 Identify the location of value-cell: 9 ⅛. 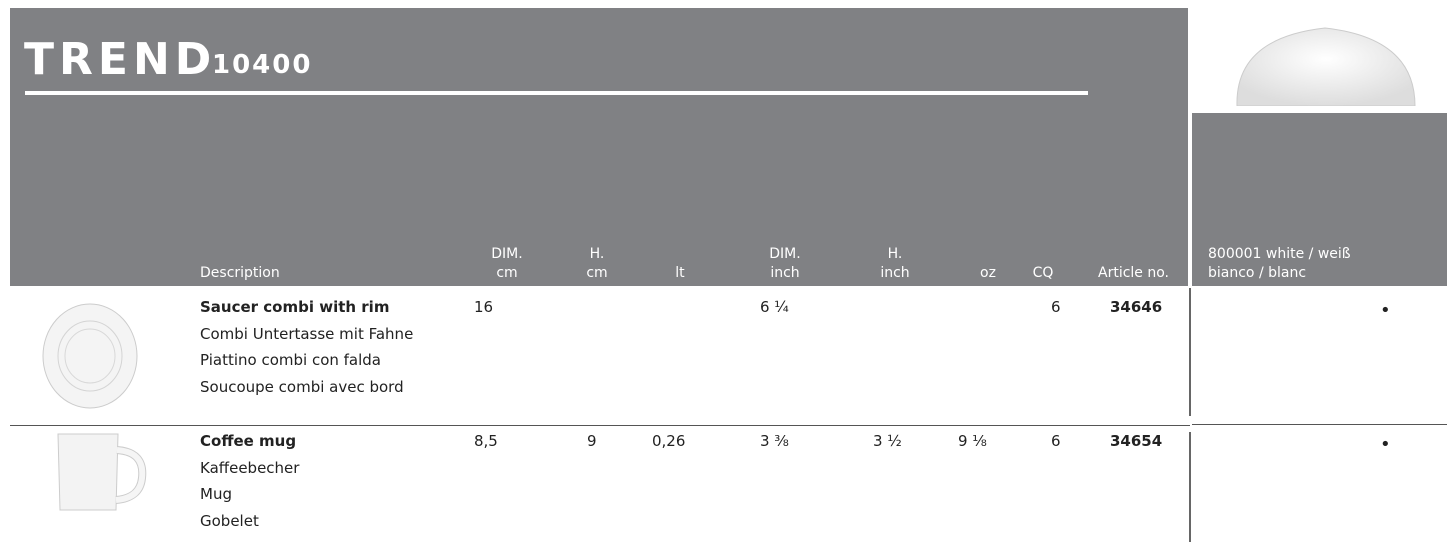
(972, 441).